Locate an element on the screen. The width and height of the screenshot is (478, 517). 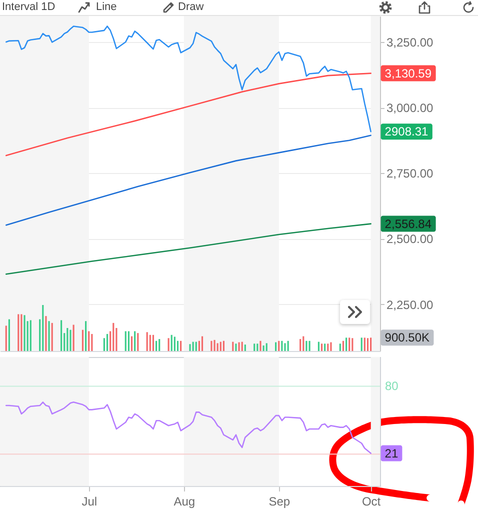
y-tick-label: 3,000.00 is located at coordinates (410, 108).